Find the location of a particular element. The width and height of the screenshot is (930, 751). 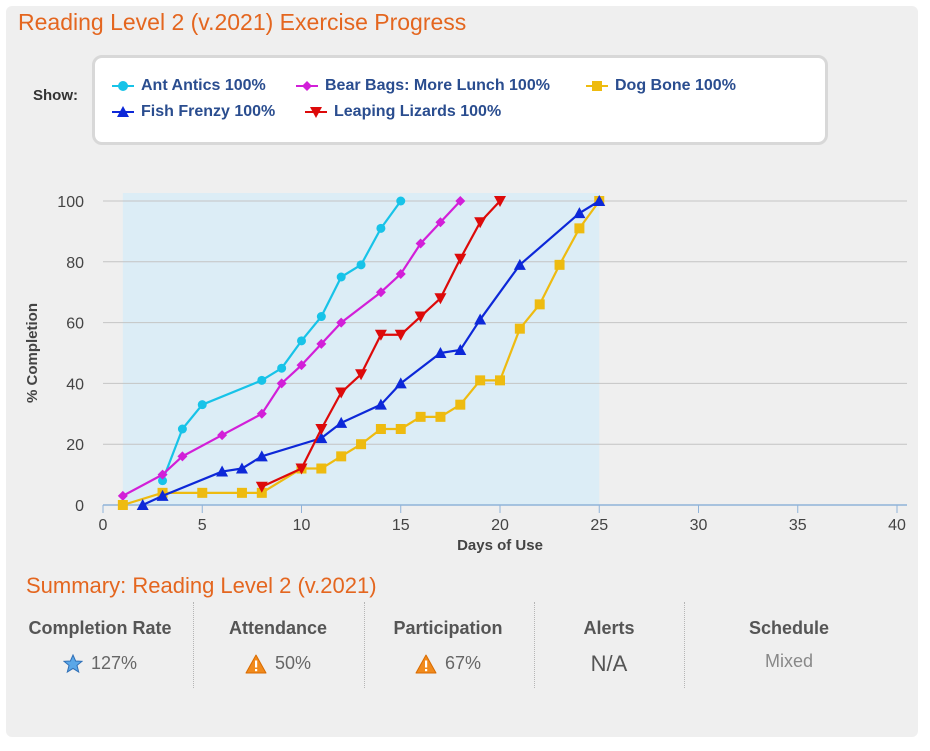

legend-item-dog-bone: Dog Bone 100% is located at coordinates (660, 86).